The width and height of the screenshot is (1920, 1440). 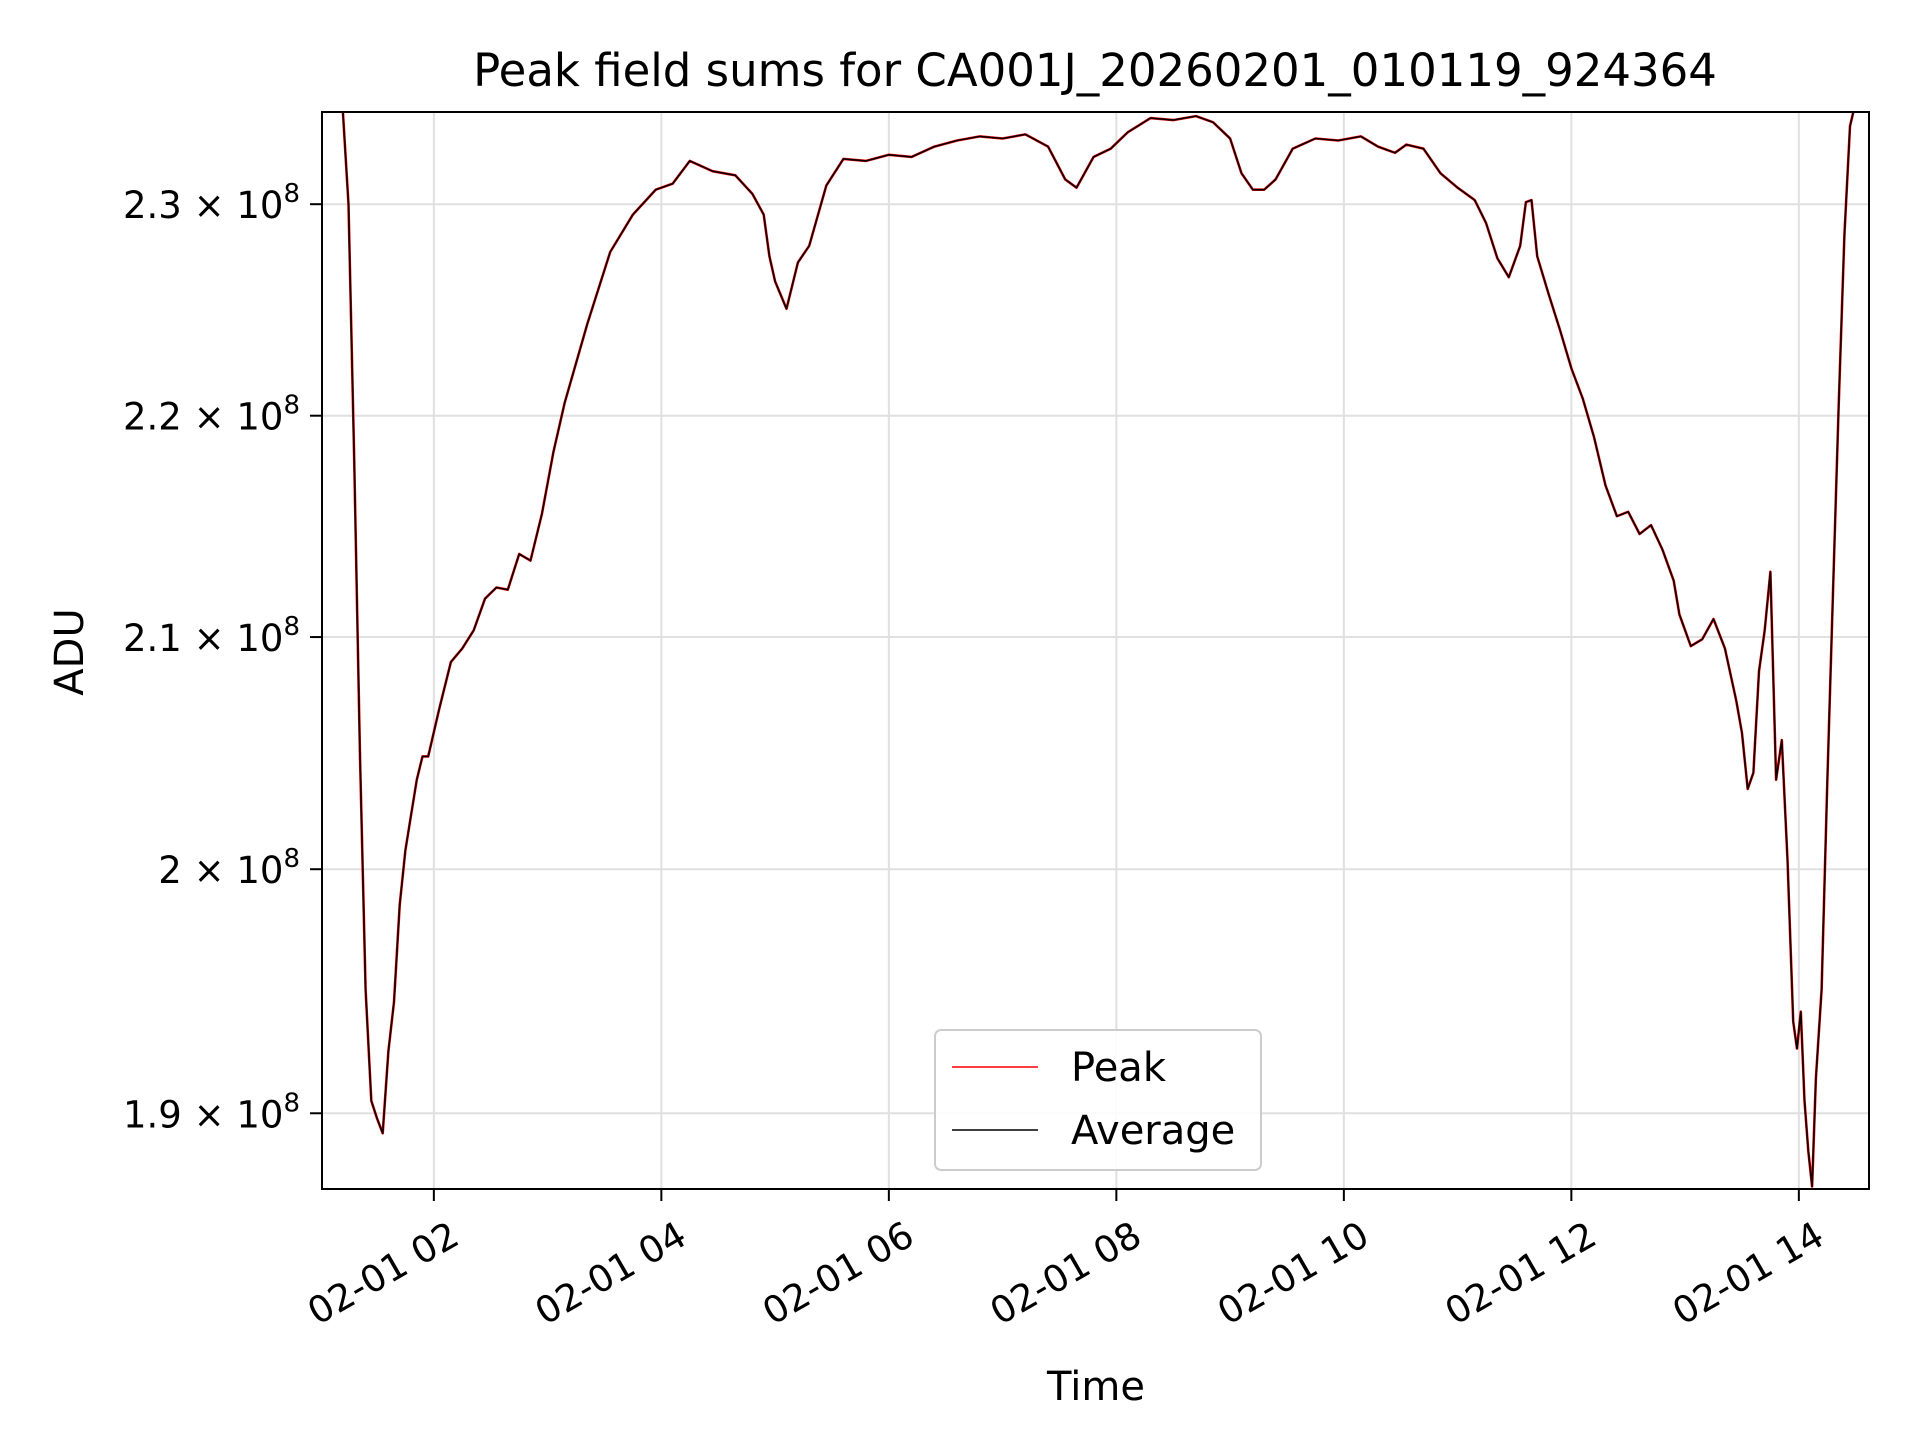 I want to click on legend-box, so click(x=1098, y=1100).